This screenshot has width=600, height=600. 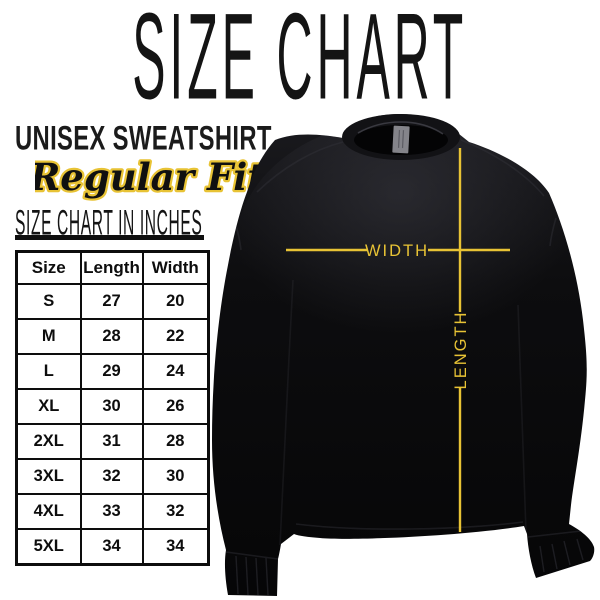 I want to click on table-row: 3XL 32 30, so click(x=112, y=476).